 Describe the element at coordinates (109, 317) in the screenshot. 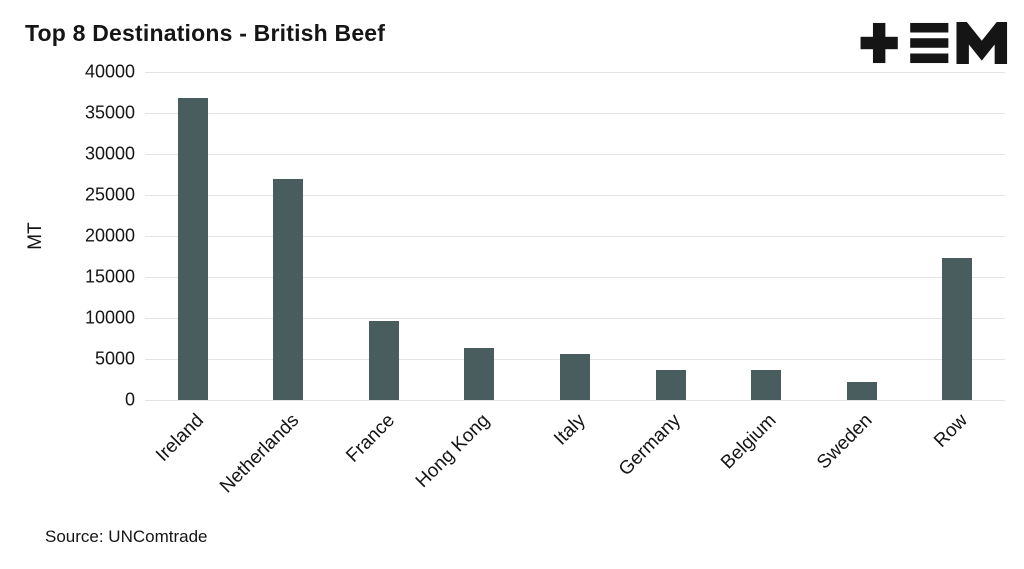

I see `y-tick-label: 10000` at that location.